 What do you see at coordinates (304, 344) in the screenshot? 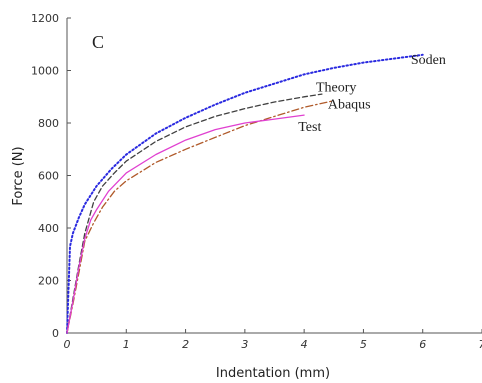
I see `x-tick-label: 4` at bounding box center [304, 344].